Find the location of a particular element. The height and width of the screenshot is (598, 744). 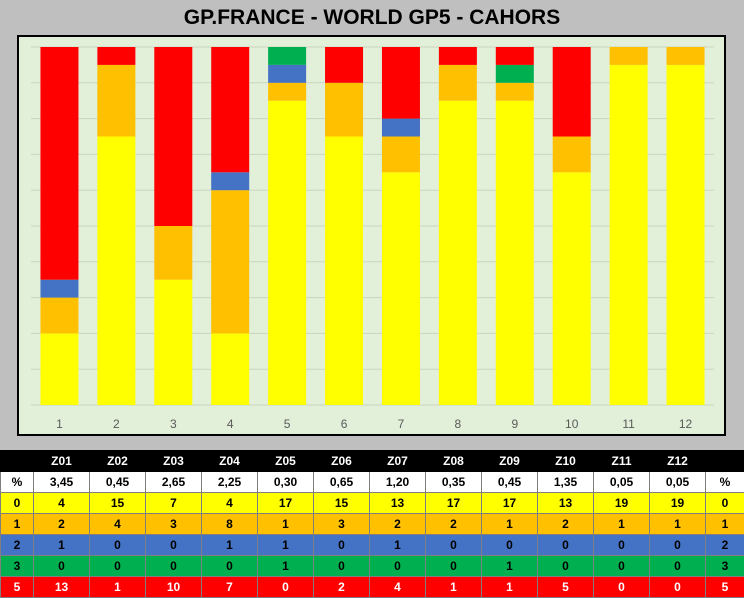

row-key-end: 3 is located at coordinates (725, 566).